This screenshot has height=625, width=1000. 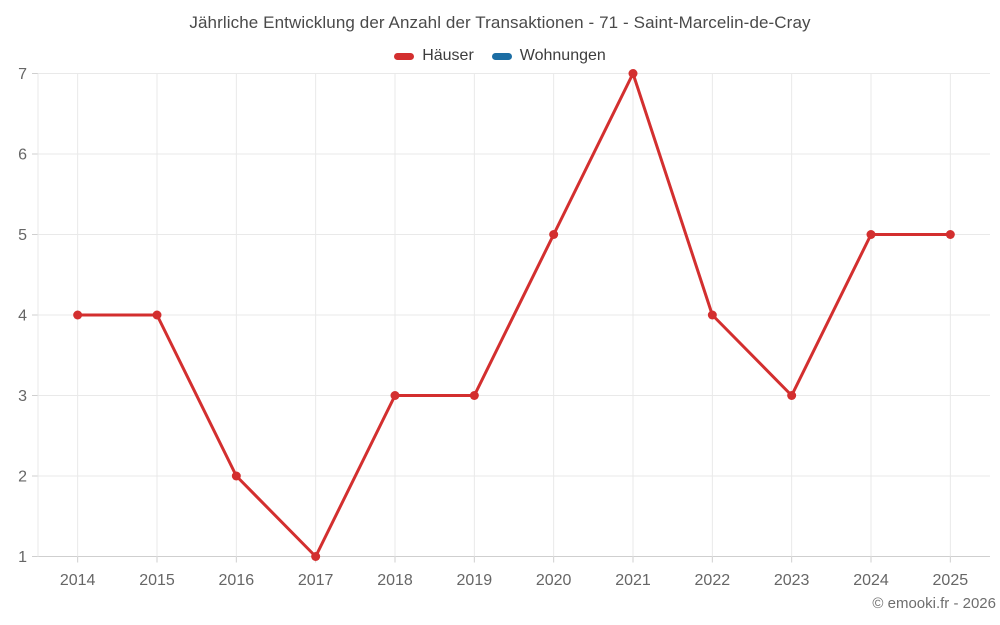 I want to click on y-axis-tick-label: 1, so click(x=22, y=557).